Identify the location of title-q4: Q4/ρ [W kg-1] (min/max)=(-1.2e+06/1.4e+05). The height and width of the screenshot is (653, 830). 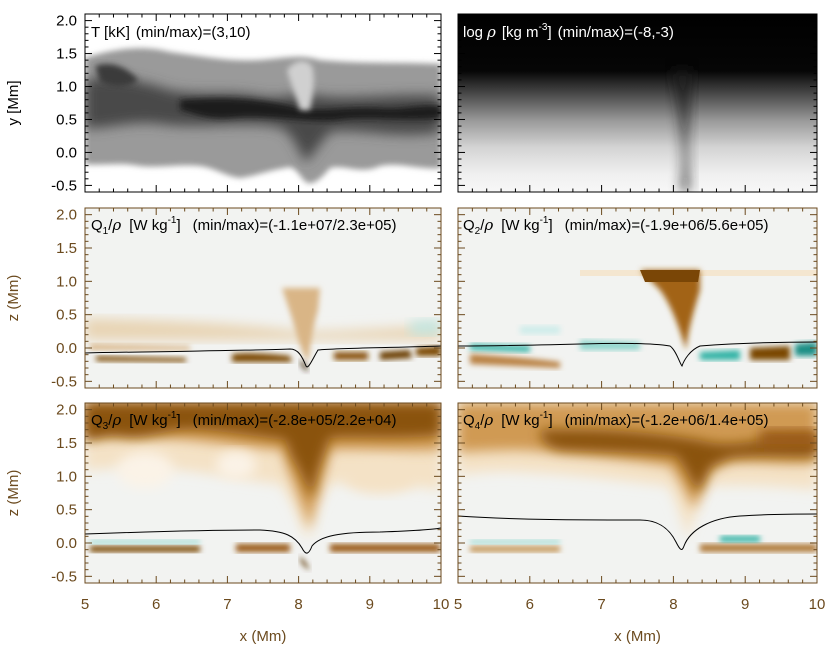
(616, 421).